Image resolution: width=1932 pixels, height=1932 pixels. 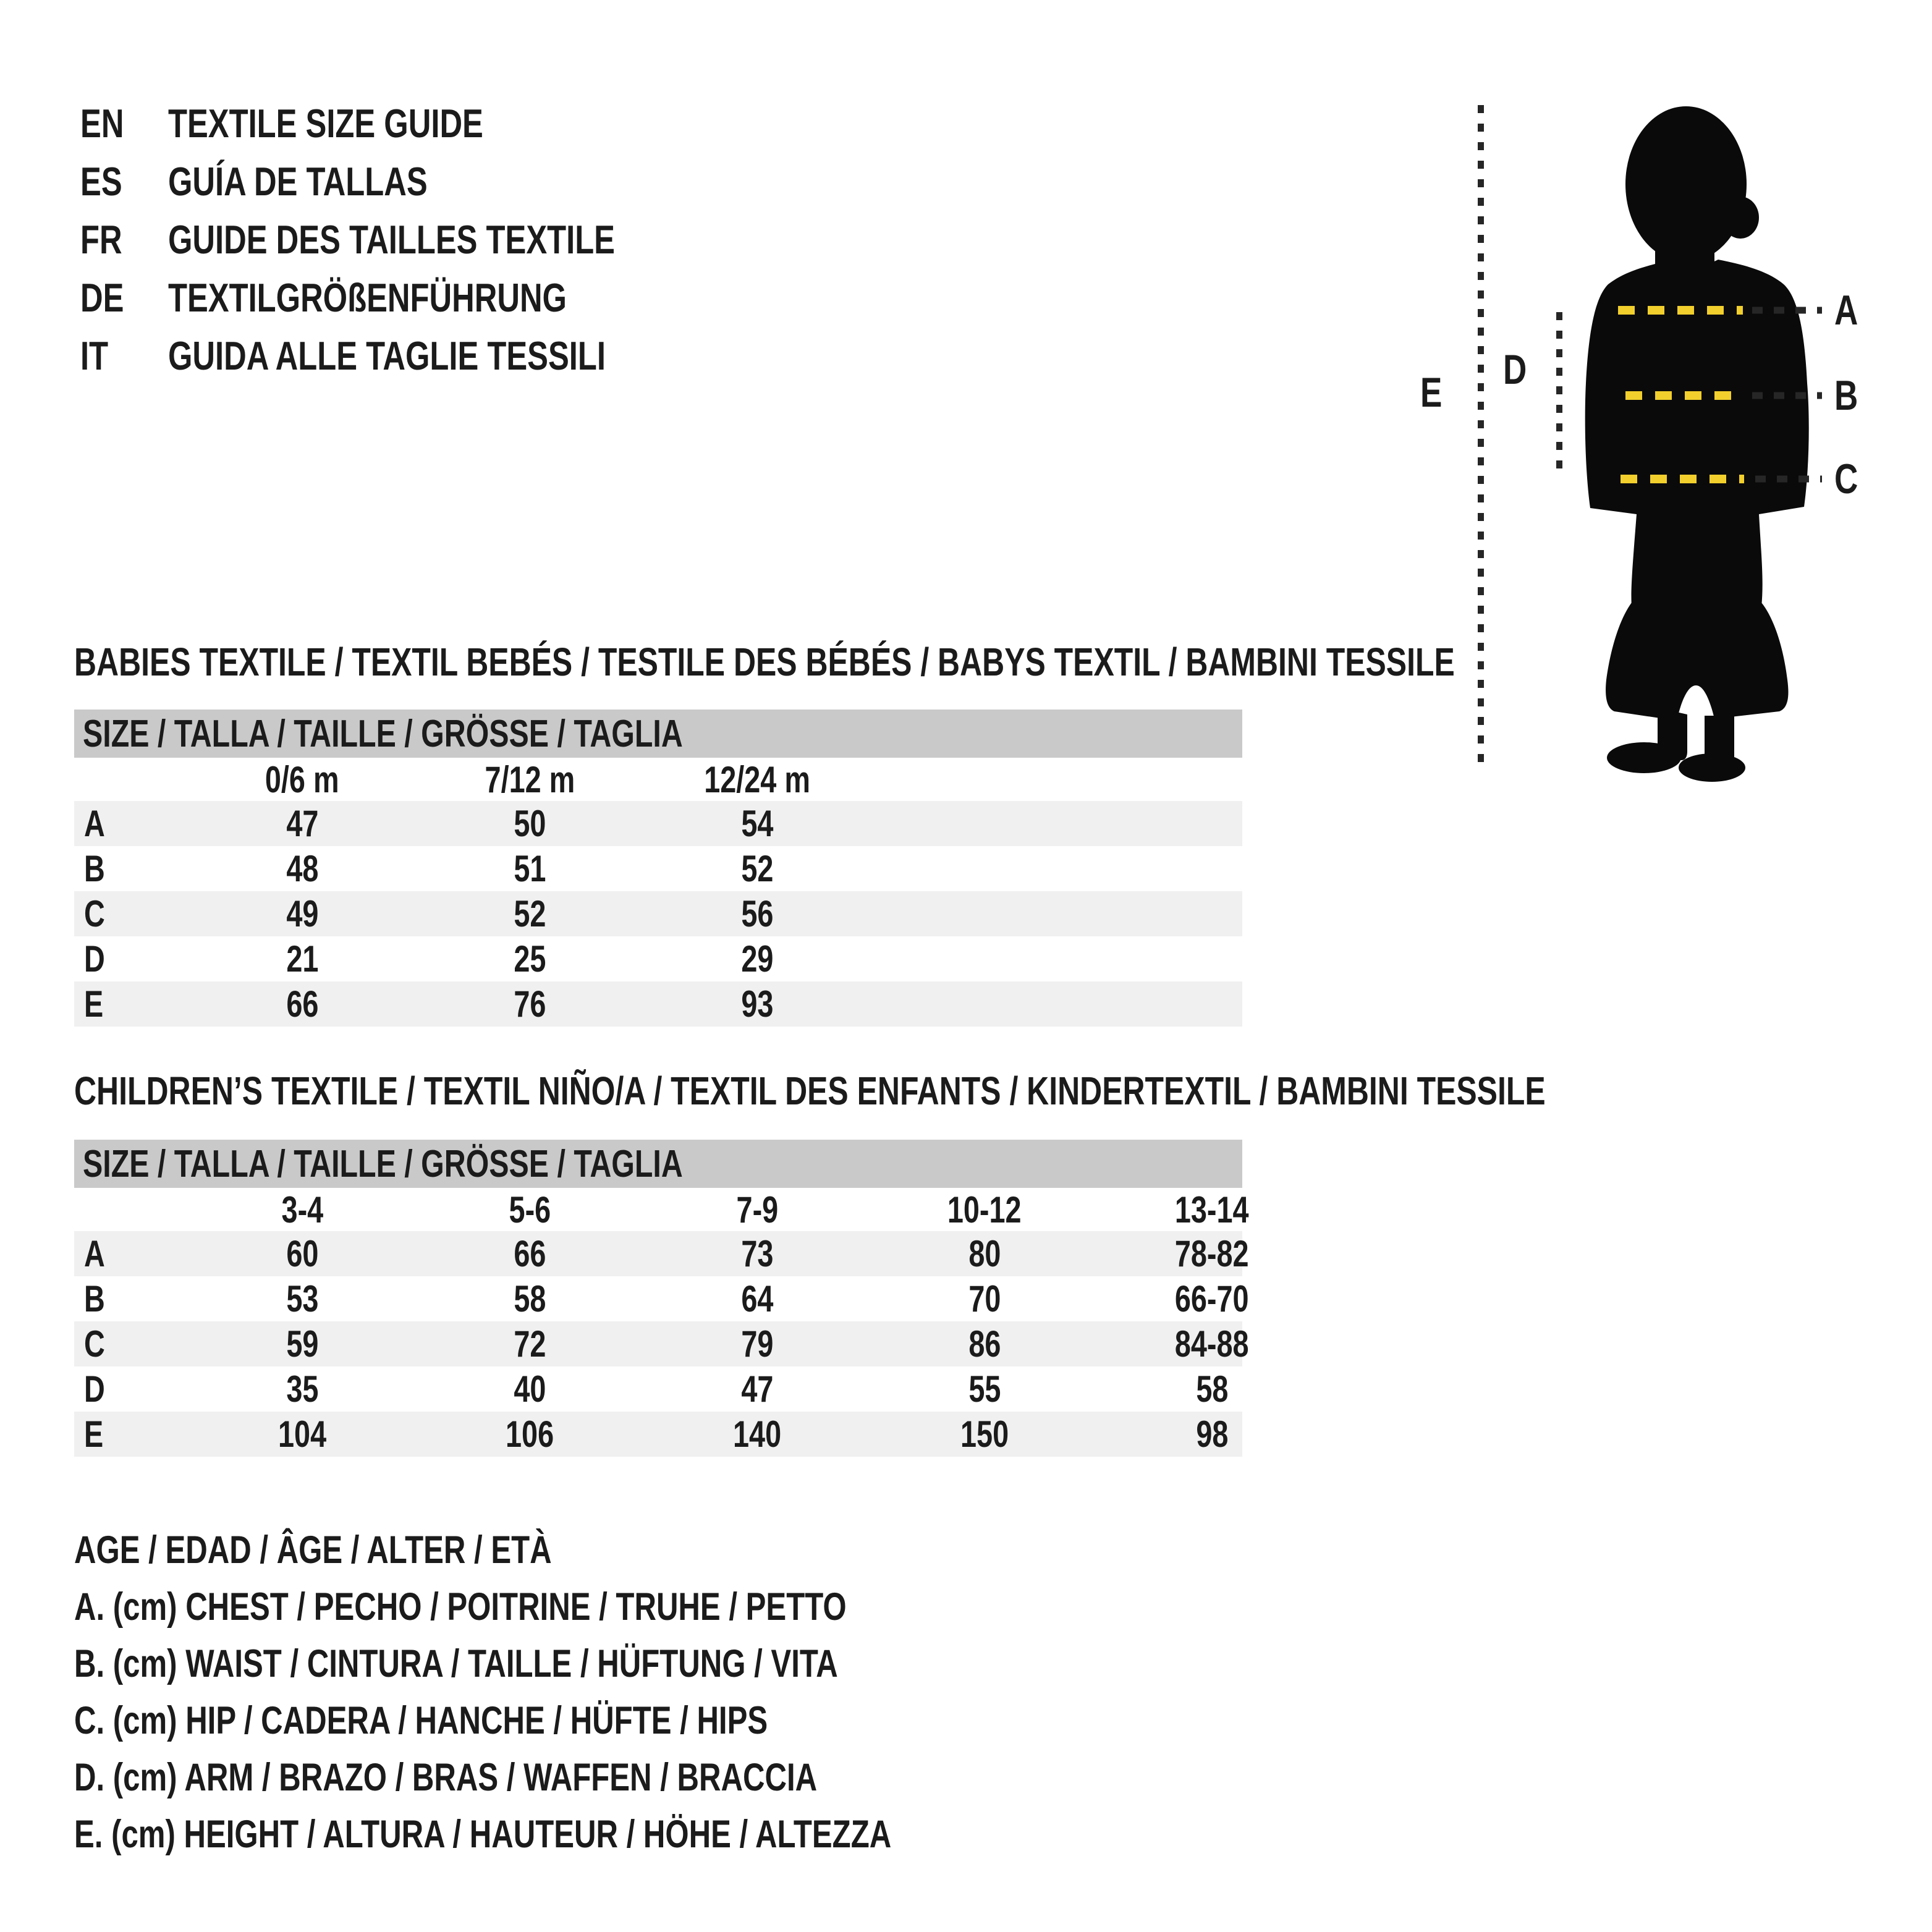 I want to click on children-column-header-row: 3-4 5-6 7-9 10-12 13-14, so click(x=661, y=1209).